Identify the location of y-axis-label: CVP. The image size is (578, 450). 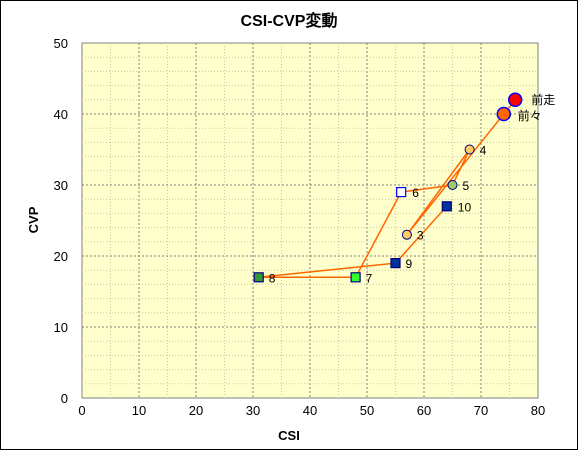
(33, 219).